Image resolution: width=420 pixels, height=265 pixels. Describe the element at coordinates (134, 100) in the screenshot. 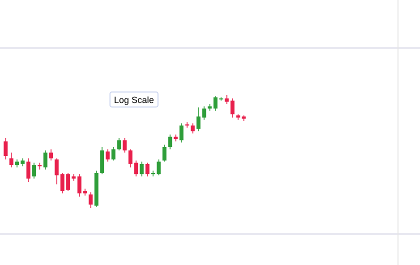

I see `annotation: Log Scale` at that location.